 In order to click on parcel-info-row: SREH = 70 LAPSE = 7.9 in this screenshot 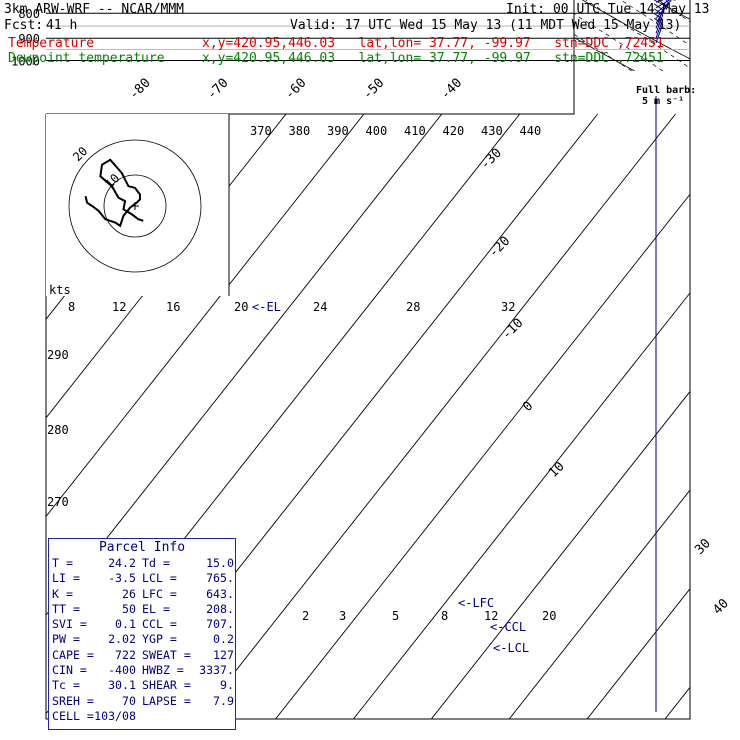, I will do `click(142, 701)`.